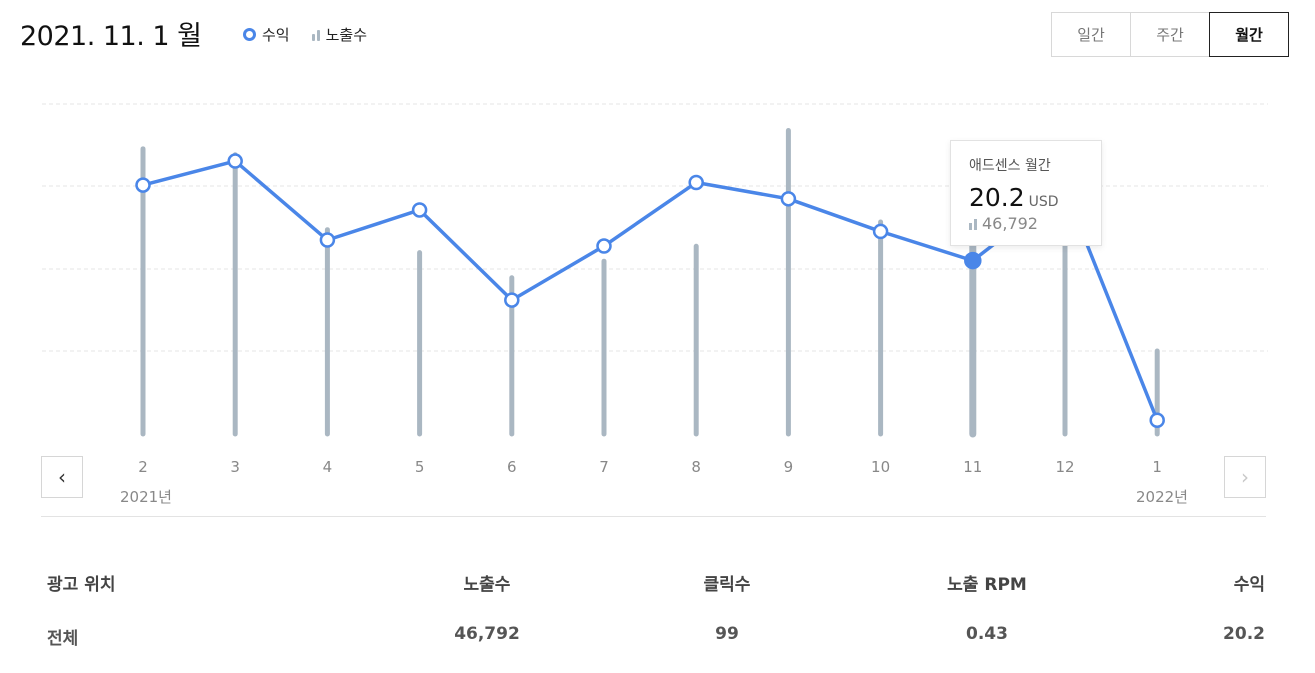  Describe the element at coordinates (487, 634) in the screenshot. I see `cell-impressions: 46,792` at that location.